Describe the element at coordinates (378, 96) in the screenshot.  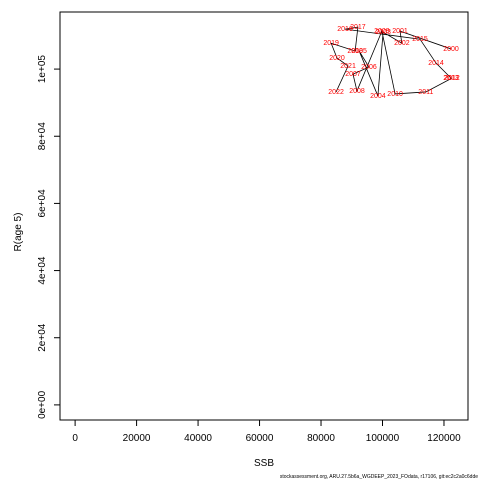
I see `year-label: 2004` at that location.